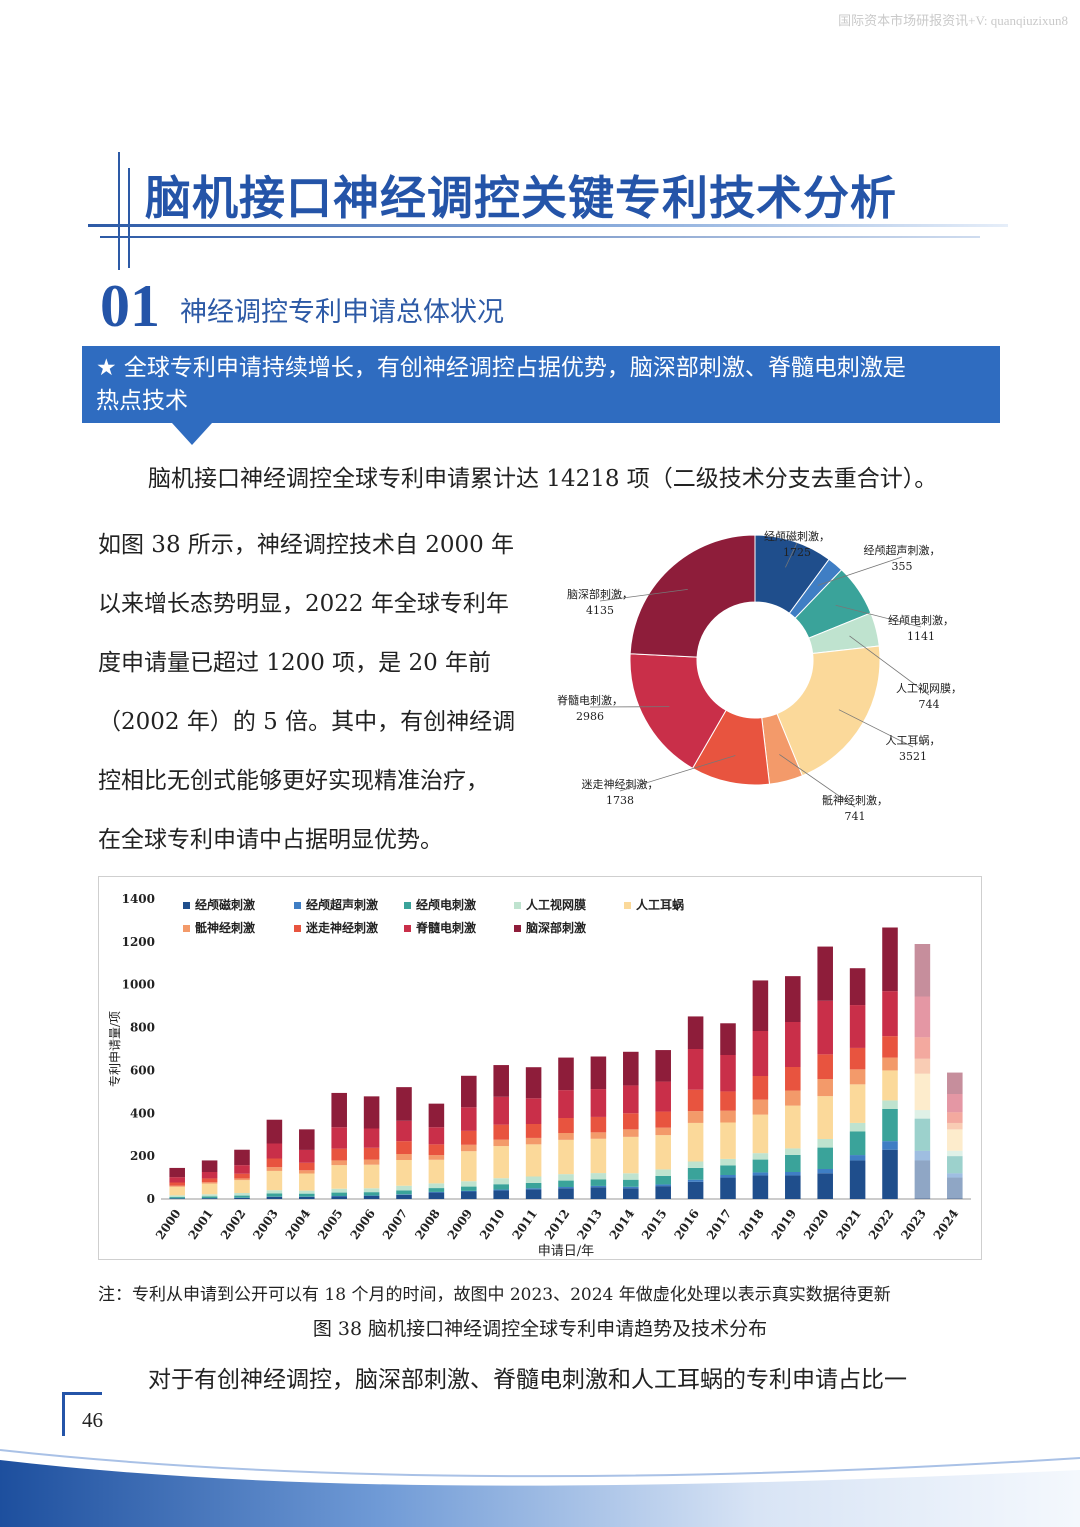 The height and width of the screenshot is (1527, 1080). Describe the element at coordinates (298, 1224) in the screenshot. I see `x-tick-label: 2004` at that location.